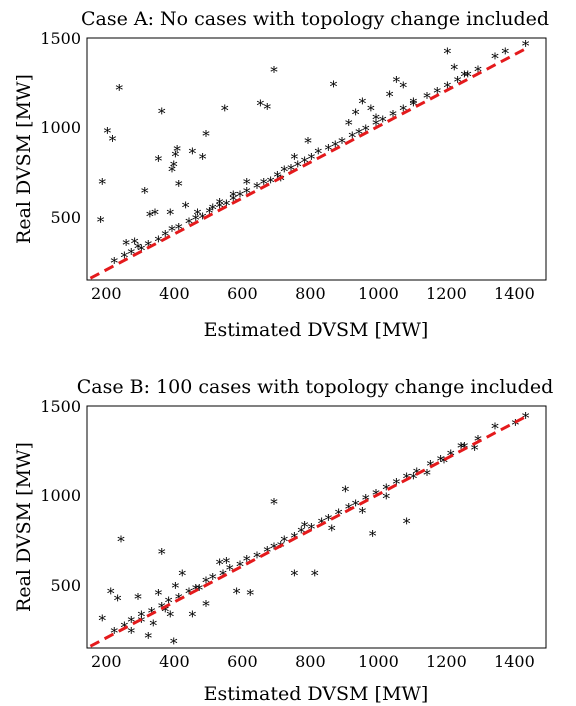 The width and height of the screenshot is (576, 706). I want to click on chart-a-x-tick: 200, so click(106, 293).